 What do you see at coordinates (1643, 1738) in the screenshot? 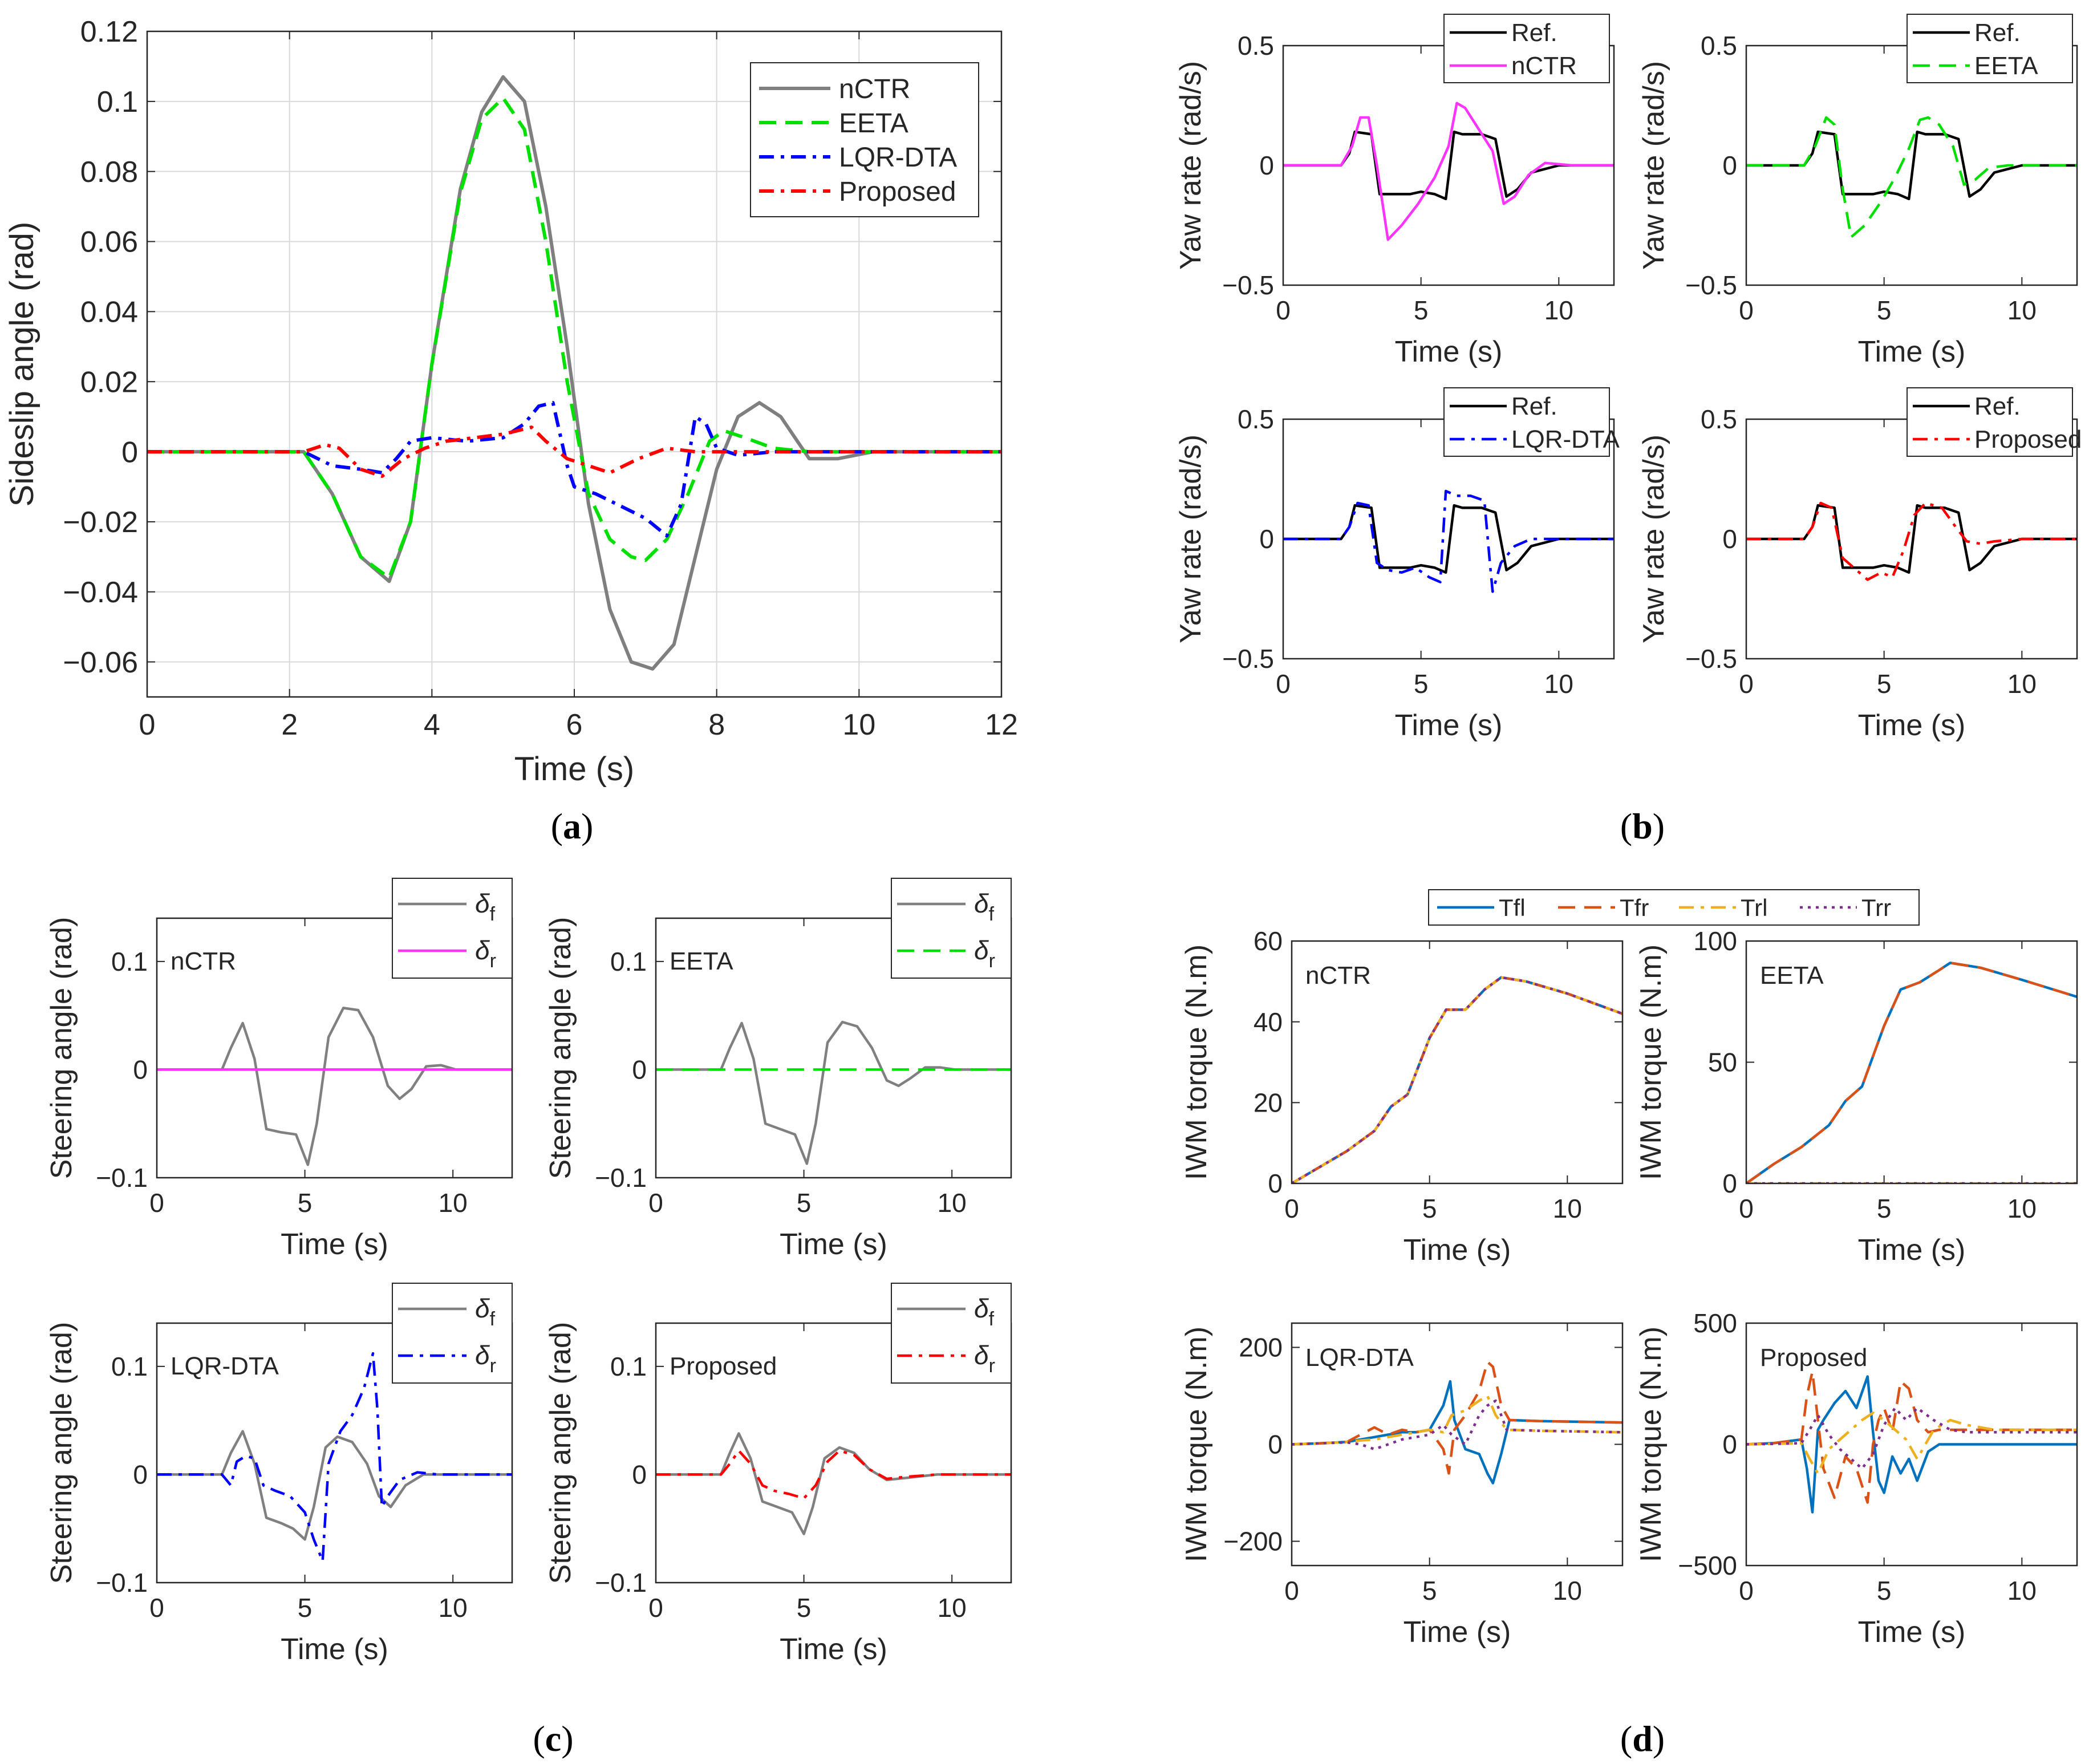
I see `caption-d: (d)` at bounding box center [1643, 1738].